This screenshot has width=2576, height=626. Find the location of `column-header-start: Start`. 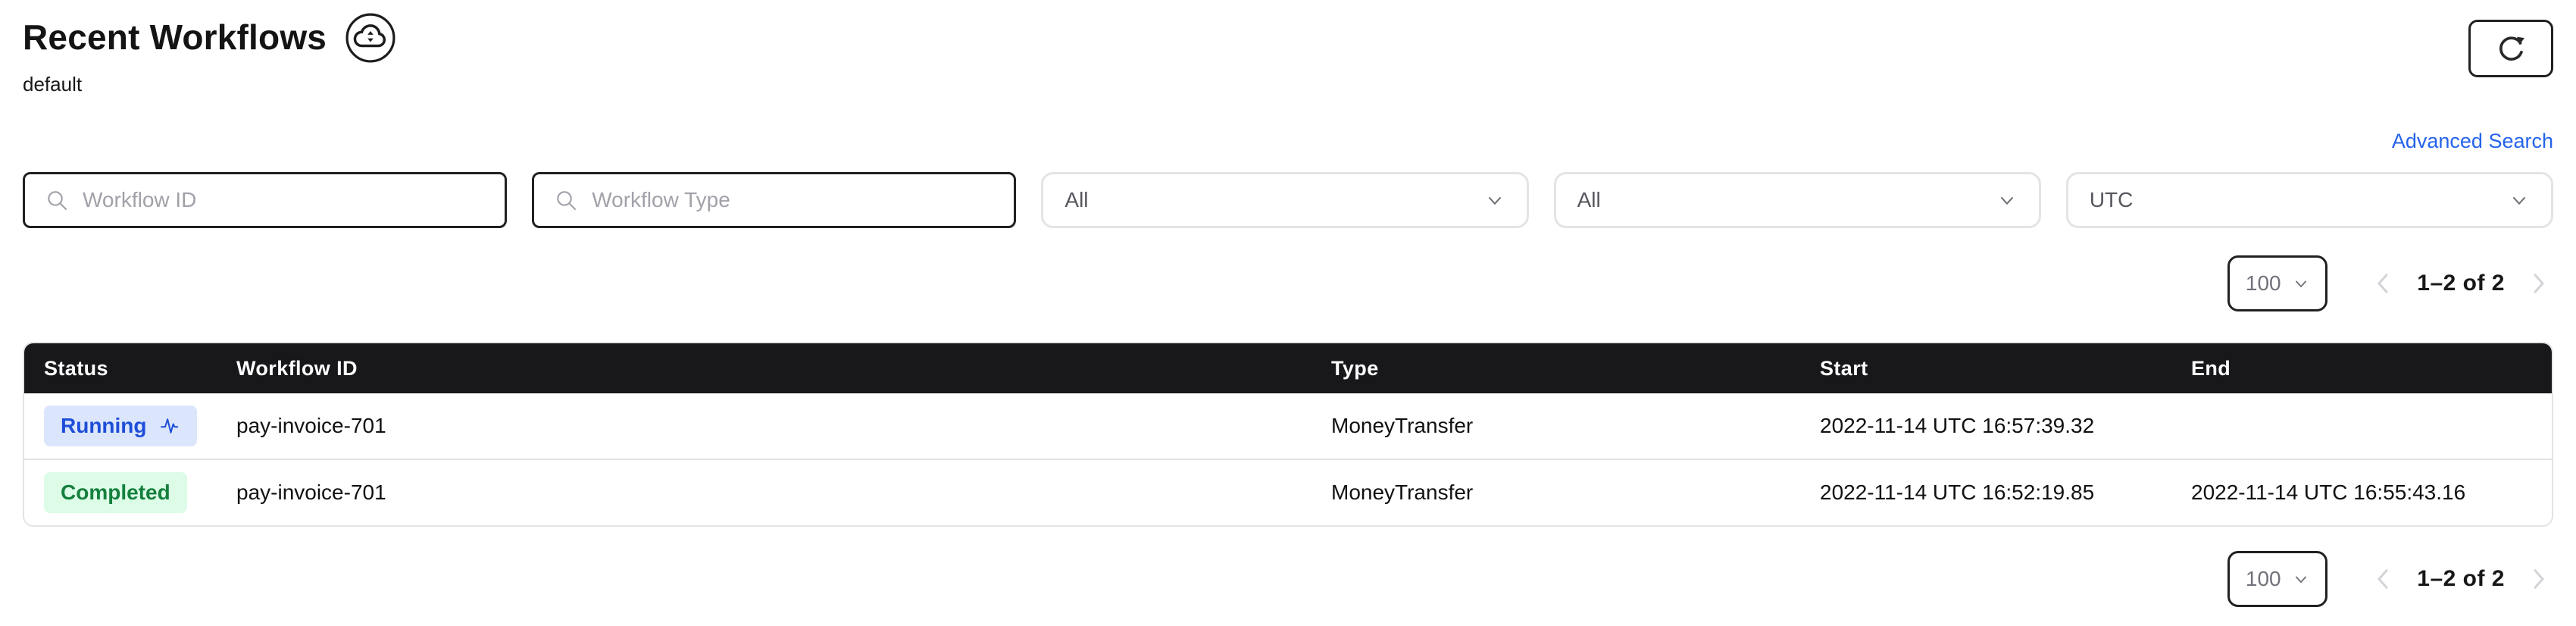

column-header-start: Start is located at coordinates (1844, 368).